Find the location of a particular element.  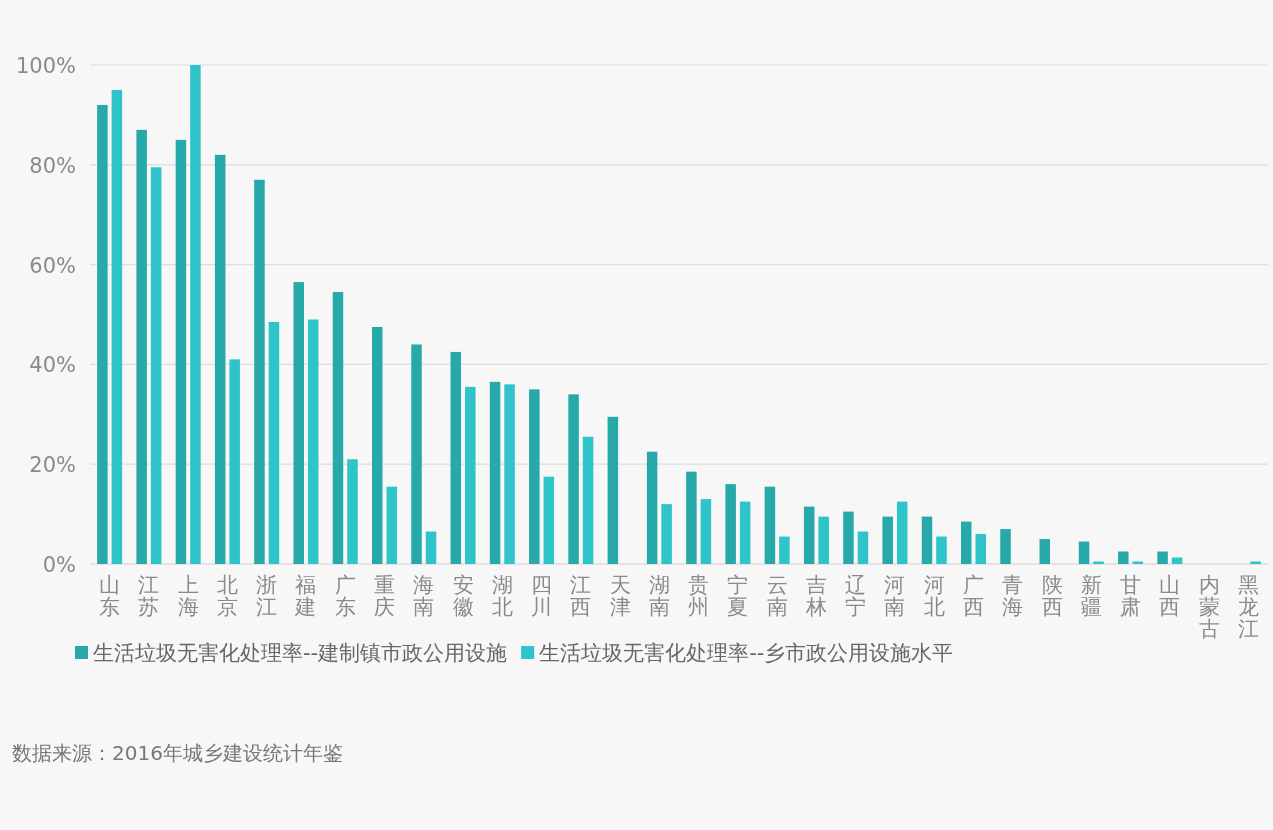

x-tick-label: 山西 is located at coordinates (1170, 596).